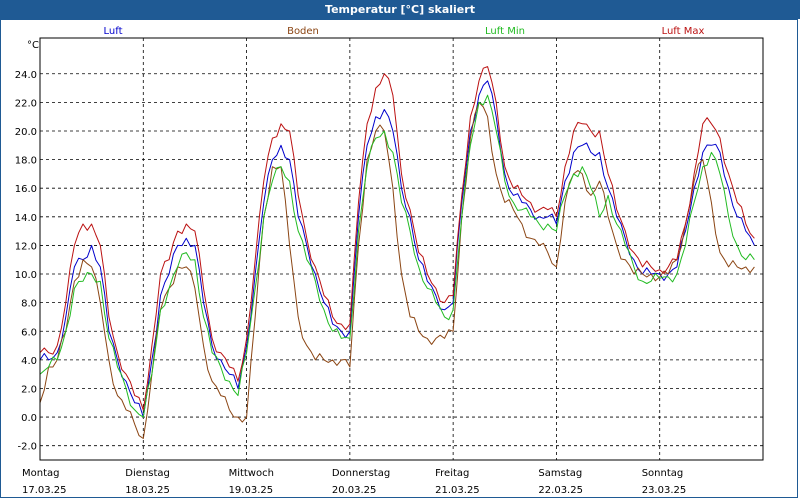 The image size is (800, 500). What do you see at coordinates (40, 473) in the screenshot?
I see `x-tick-day: Montag` at bounding box center [40, 473].